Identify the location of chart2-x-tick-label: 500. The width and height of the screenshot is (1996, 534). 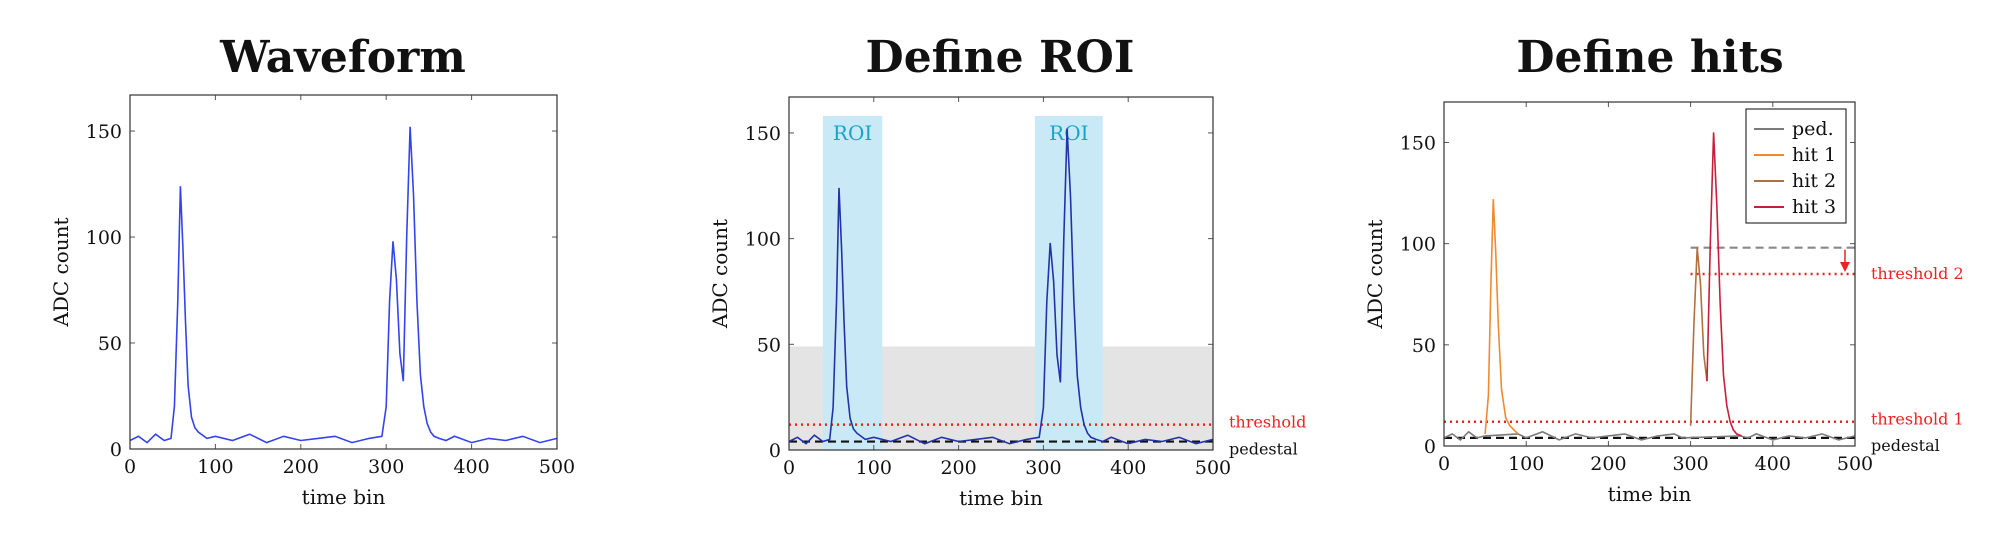
(1213, 468).